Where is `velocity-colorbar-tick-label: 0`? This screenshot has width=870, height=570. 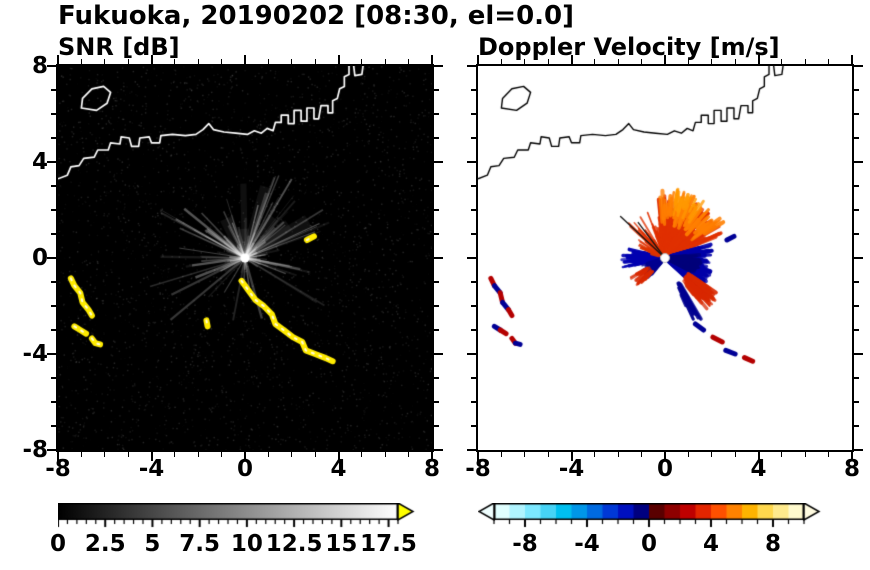
velocity-colorbar-tick-label: 0 is located at coordinates (648, 544).